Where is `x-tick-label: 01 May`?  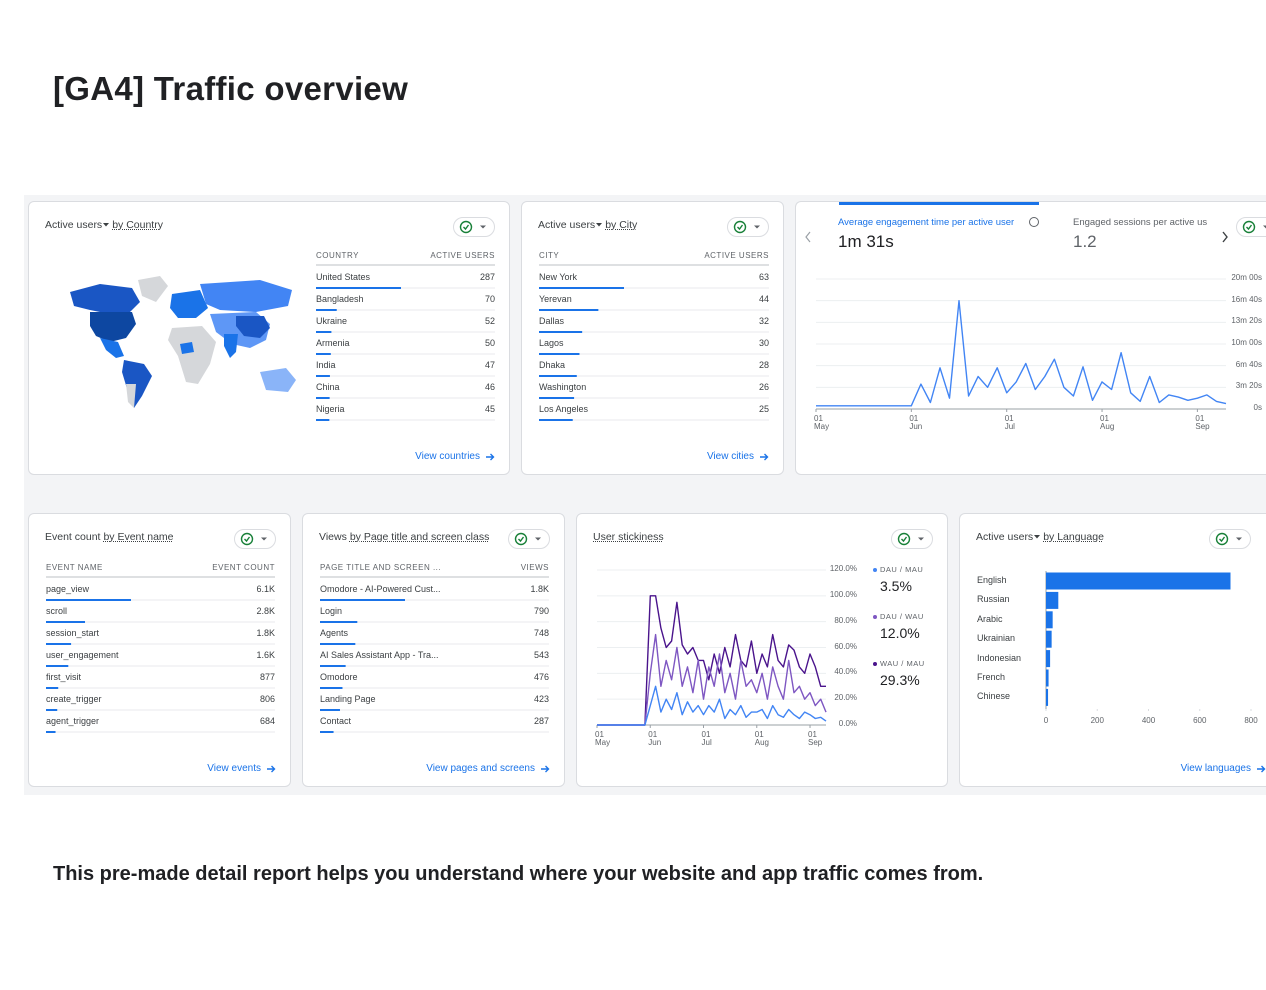
x-tick-label: 01 May is located at coordinates (822, 422).